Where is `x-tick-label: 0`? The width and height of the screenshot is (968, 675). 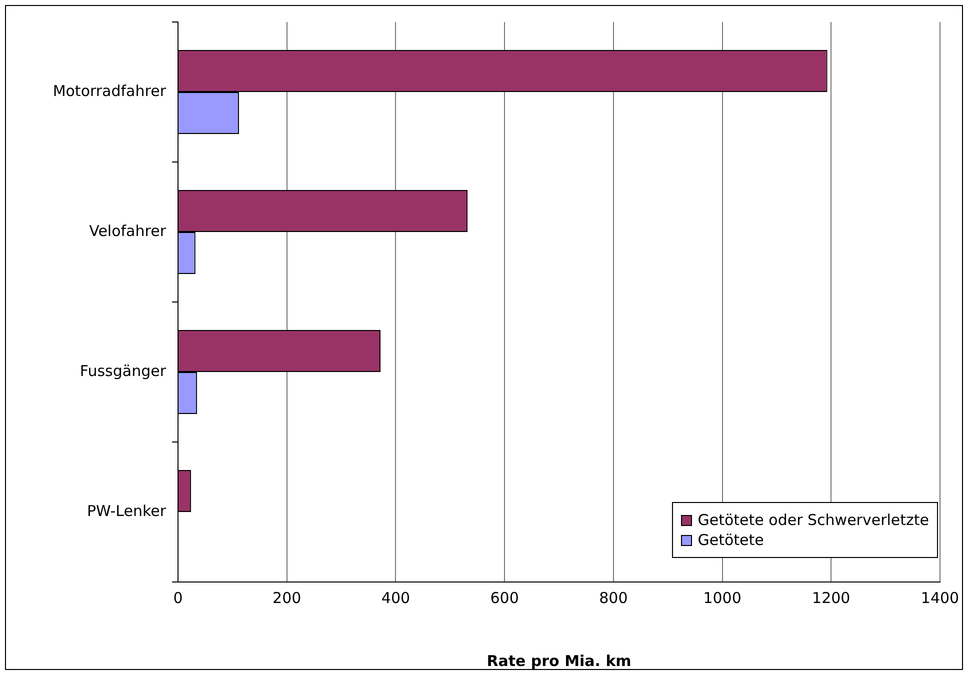 x-tick-label: 0 is located at coordinates (178, 597).